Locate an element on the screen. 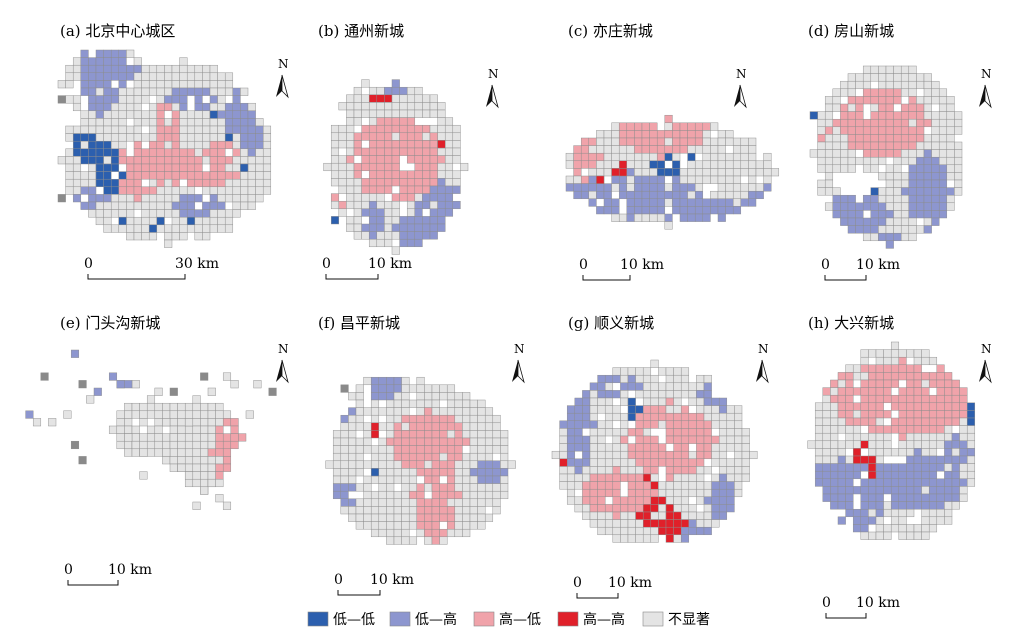  north-arrow-left-half is located at coordinates (759, 371).